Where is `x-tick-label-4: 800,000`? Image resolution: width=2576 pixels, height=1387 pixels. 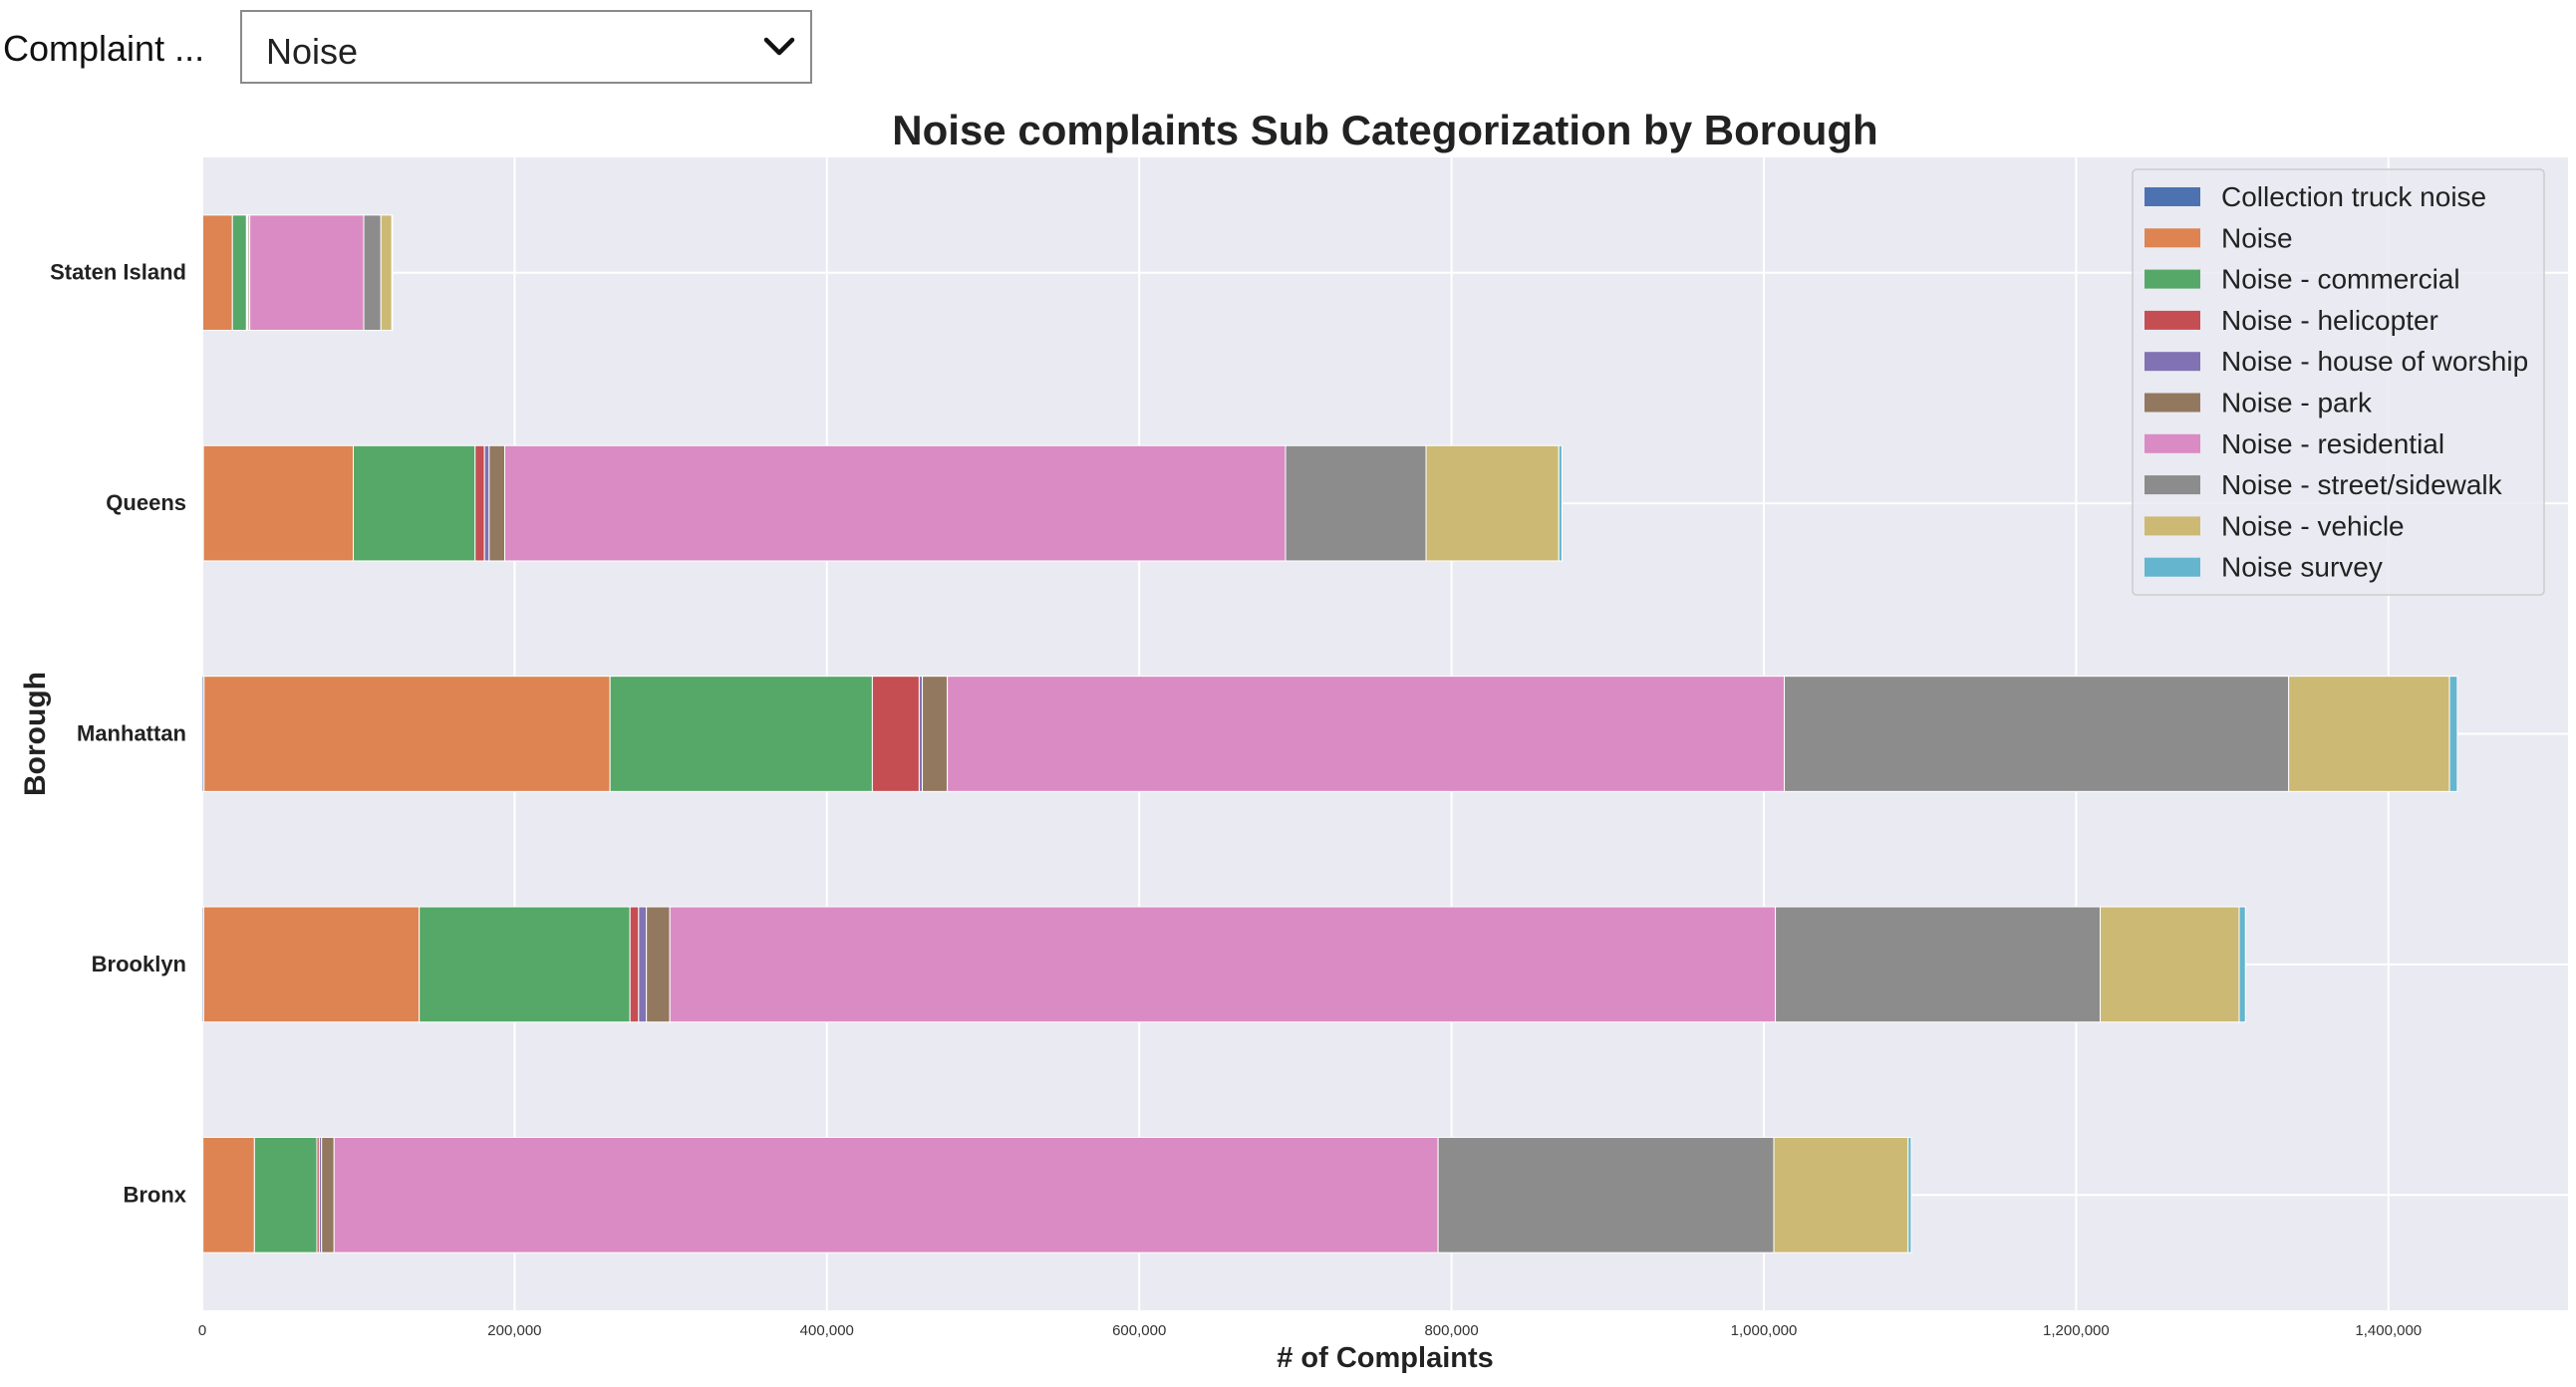
x-tick-label-4: 800,000 is located at coordinates (1451, 1330).